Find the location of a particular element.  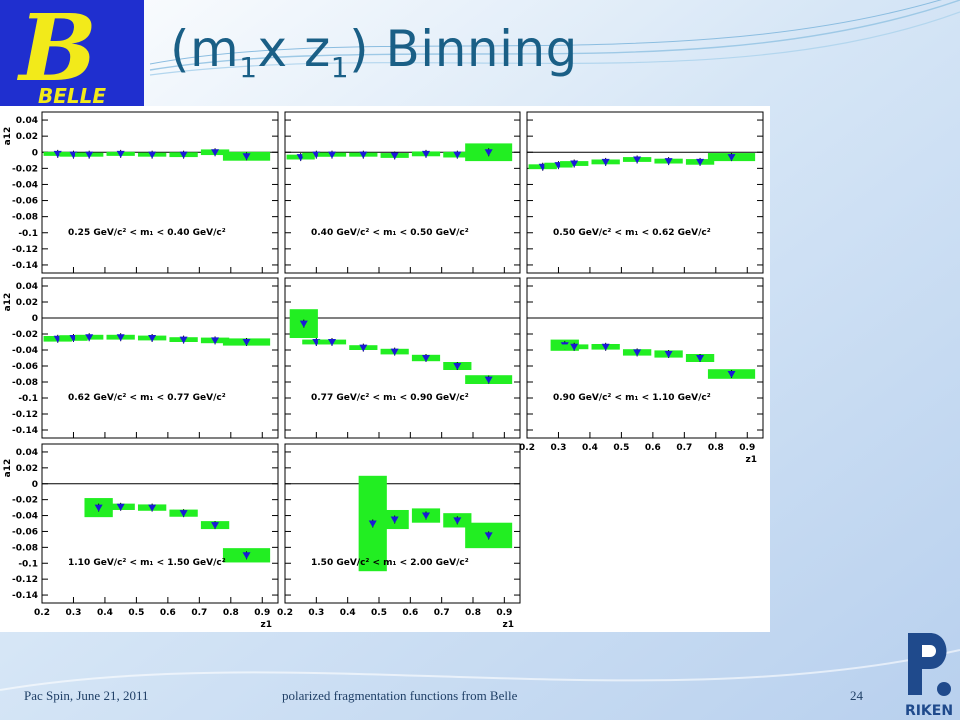

panel-label: 0.77 GeV/c² < m₁ < 0.90 GeV/c² is located at coordinates (390, 398).